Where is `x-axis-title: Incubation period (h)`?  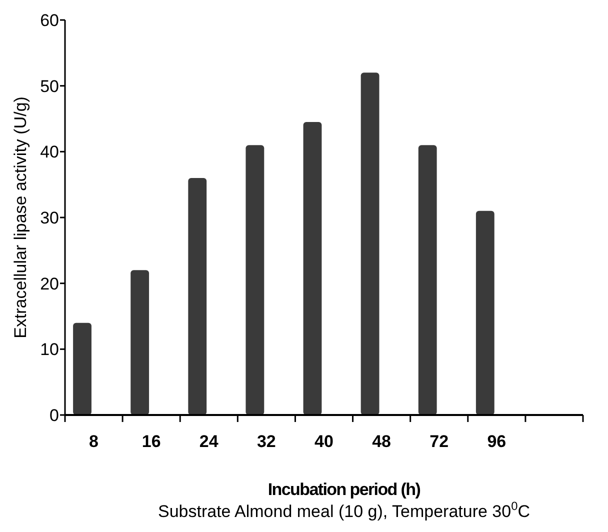 x-axis-title: Incubation period (h) is located at coordinates (344, 489).